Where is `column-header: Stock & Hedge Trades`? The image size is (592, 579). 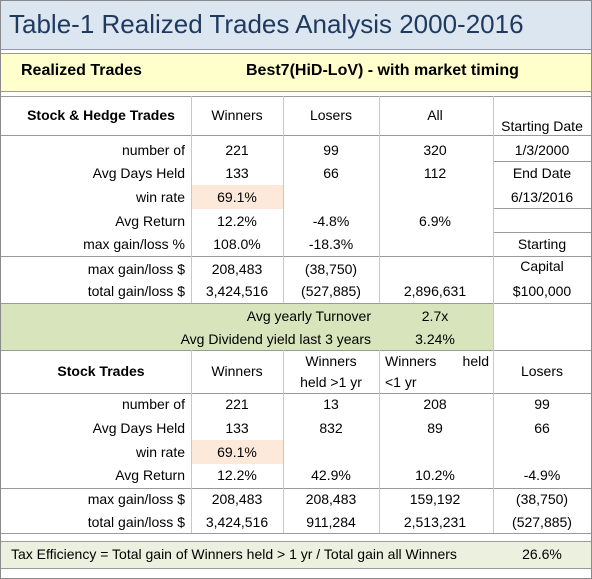 column-header: Stock & Hedge Trades is located at coordinates (101, 115).